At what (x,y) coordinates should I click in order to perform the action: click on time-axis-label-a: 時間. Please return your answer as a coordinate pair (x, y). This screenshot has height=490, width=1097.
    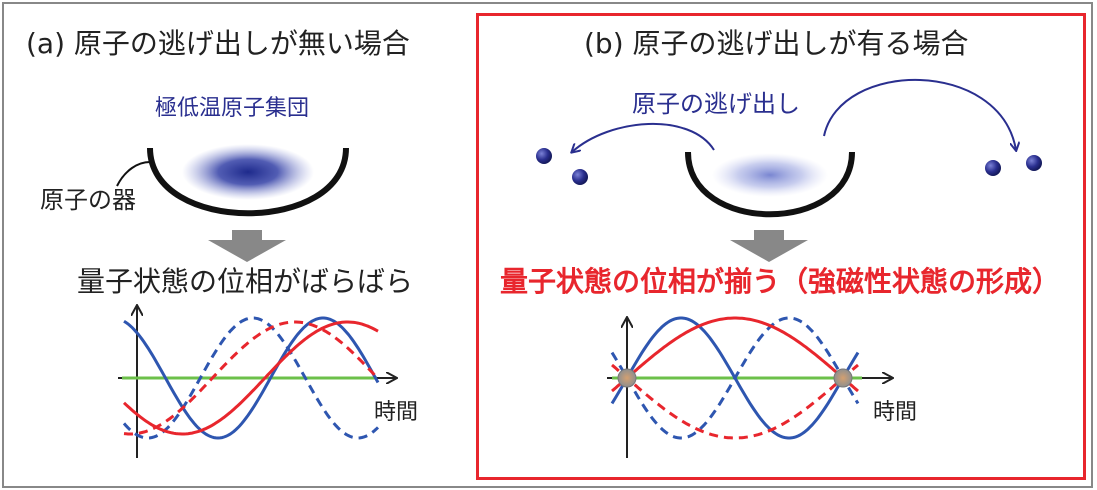
    Looking at the image, I should click on (396, 412).